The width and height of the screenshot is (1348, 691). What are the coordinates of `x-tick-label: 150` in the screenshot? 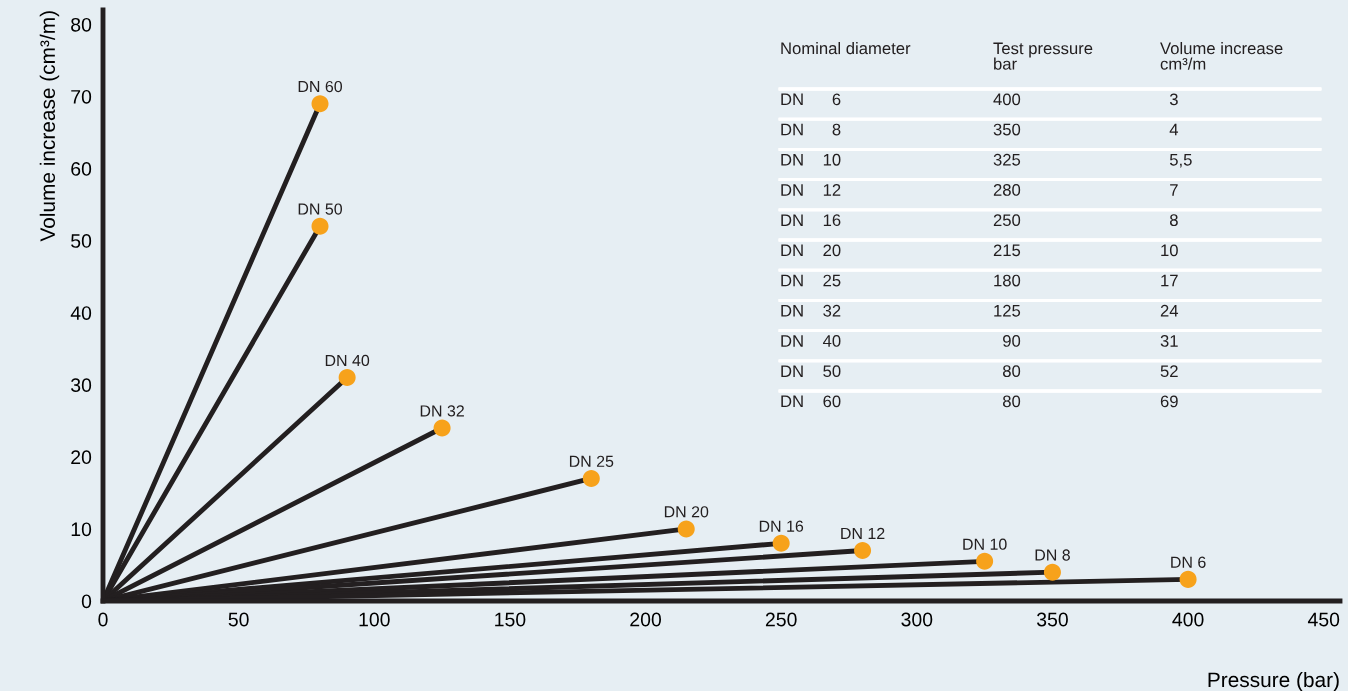 It's located at (510, 619).